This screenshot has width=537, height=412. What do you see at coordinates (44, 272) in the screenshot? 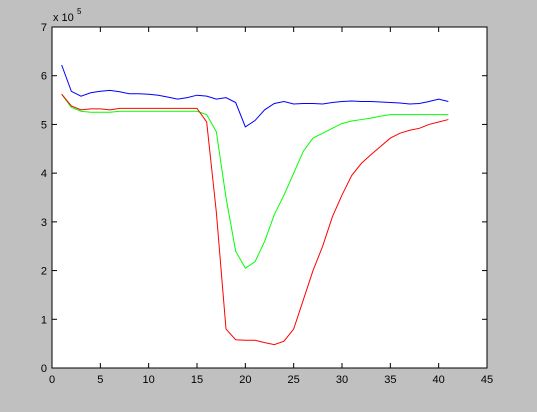
I see `y-tick-label: 2` at bounding box center [44, 272].